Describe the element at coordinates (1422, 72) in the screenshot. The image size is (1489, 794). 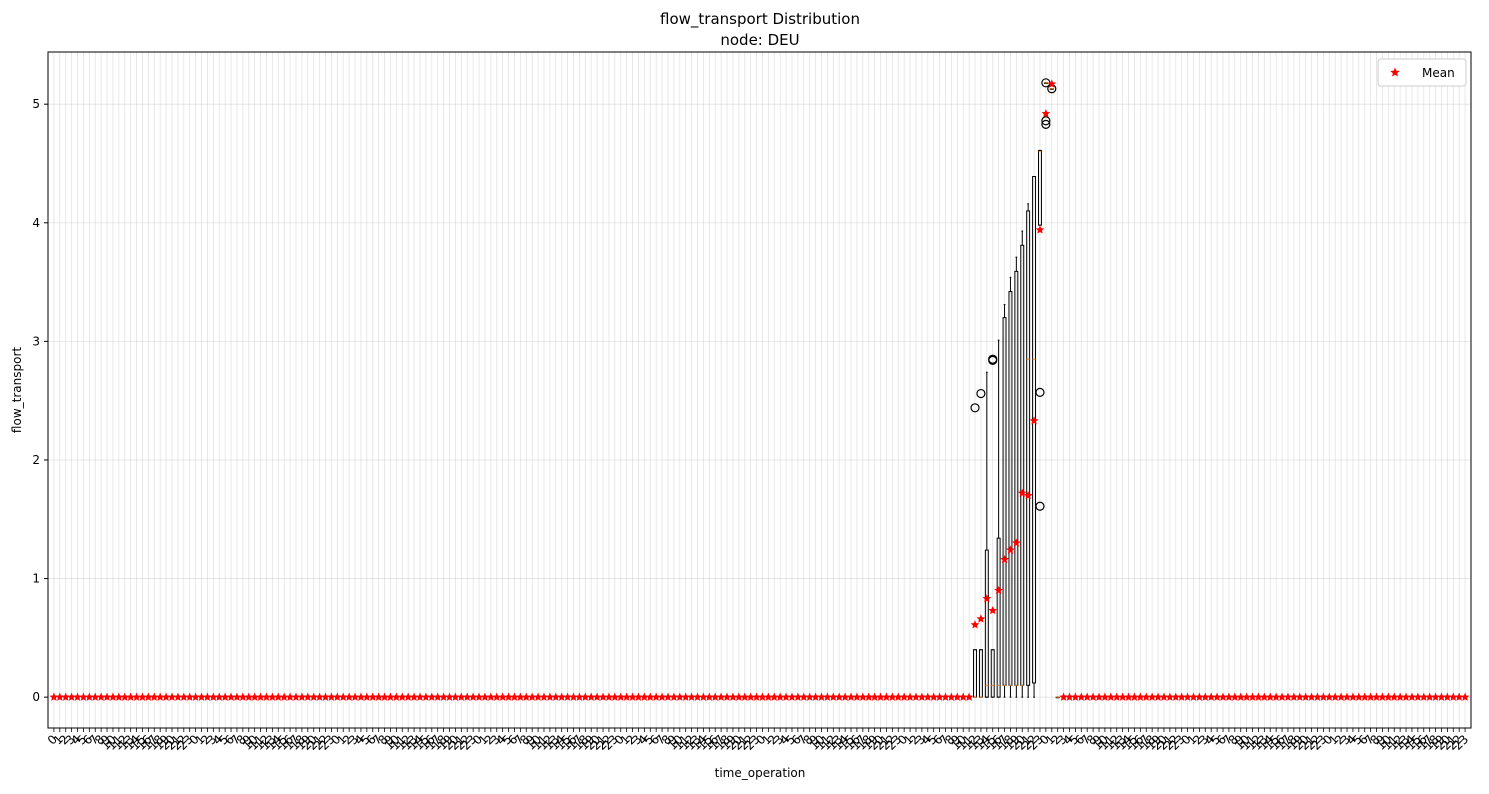
I see `legend-box` at that location.